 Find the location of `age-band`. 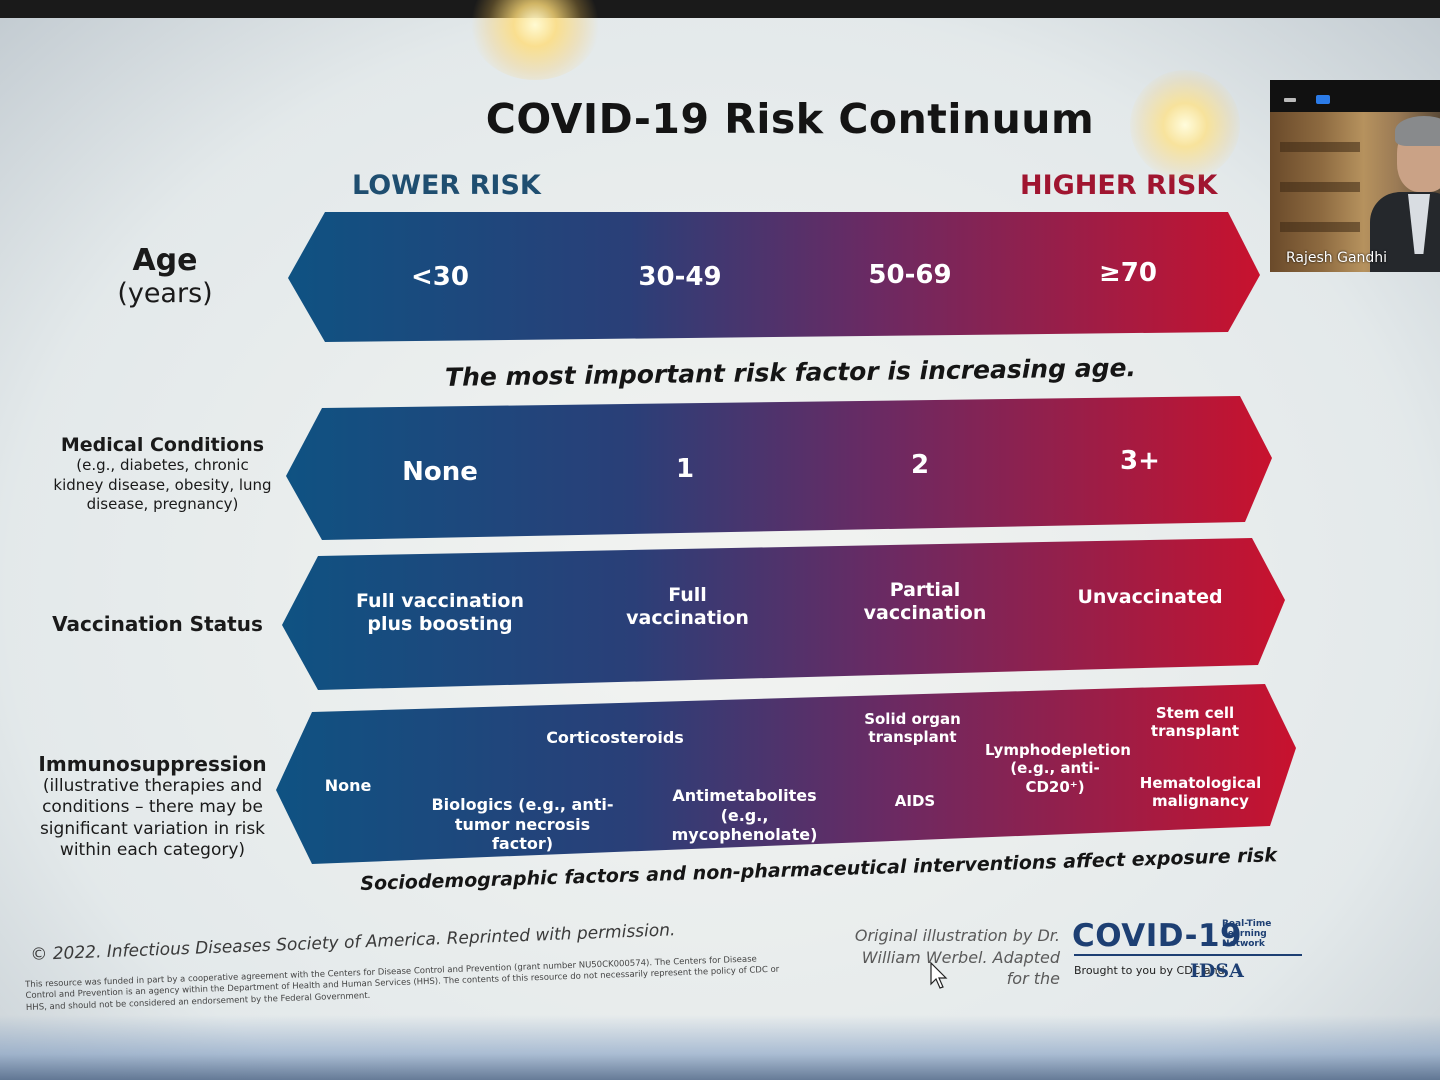

age-band is located at coordinates (774, 277).